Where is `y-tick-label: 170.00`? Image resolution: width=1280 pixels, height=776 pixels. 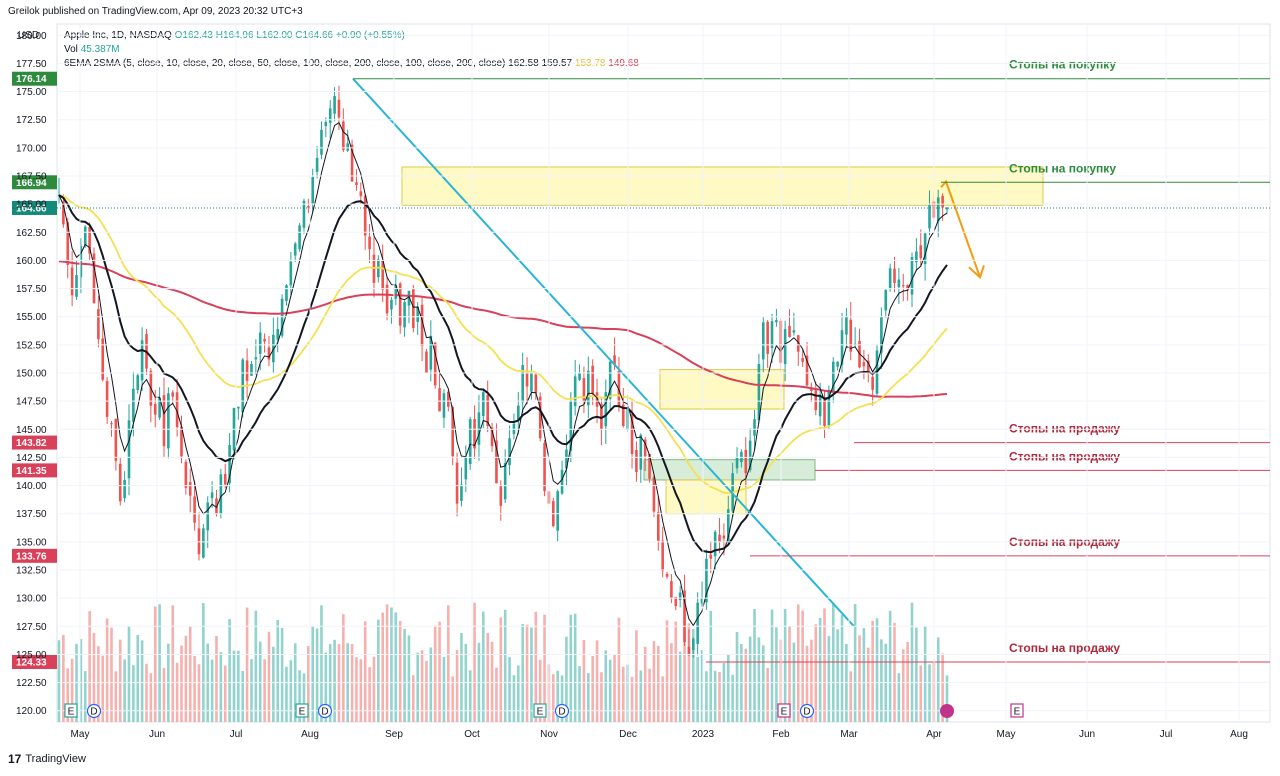
y-tick-label: 170.00 is located at coordinates (31, 148).